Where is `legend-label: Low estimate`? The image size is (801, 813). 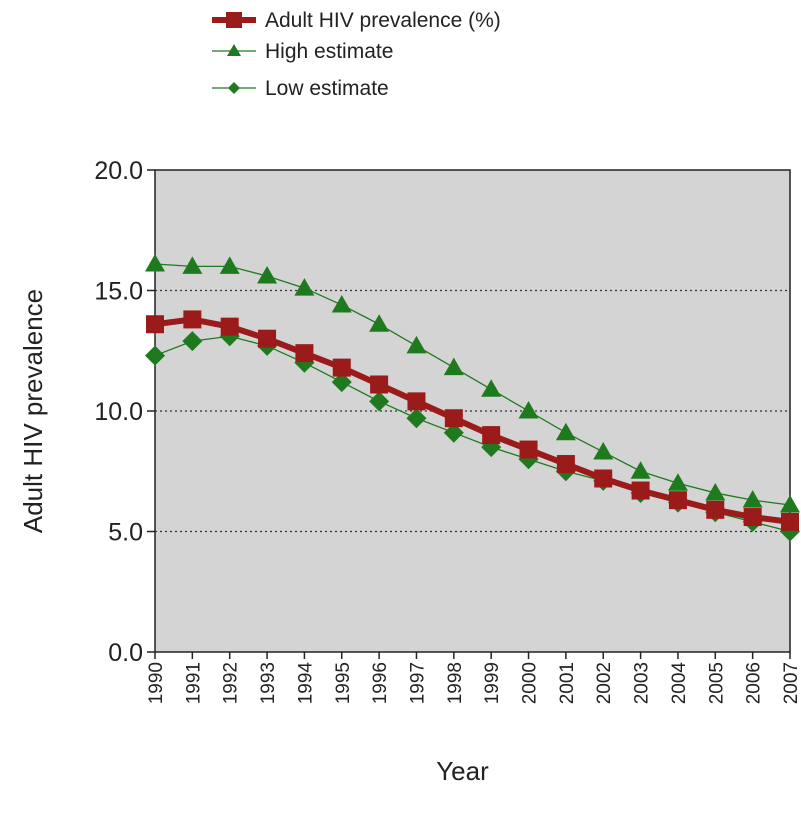
legend-label: Low estimate is located at coordinates (327, 88).